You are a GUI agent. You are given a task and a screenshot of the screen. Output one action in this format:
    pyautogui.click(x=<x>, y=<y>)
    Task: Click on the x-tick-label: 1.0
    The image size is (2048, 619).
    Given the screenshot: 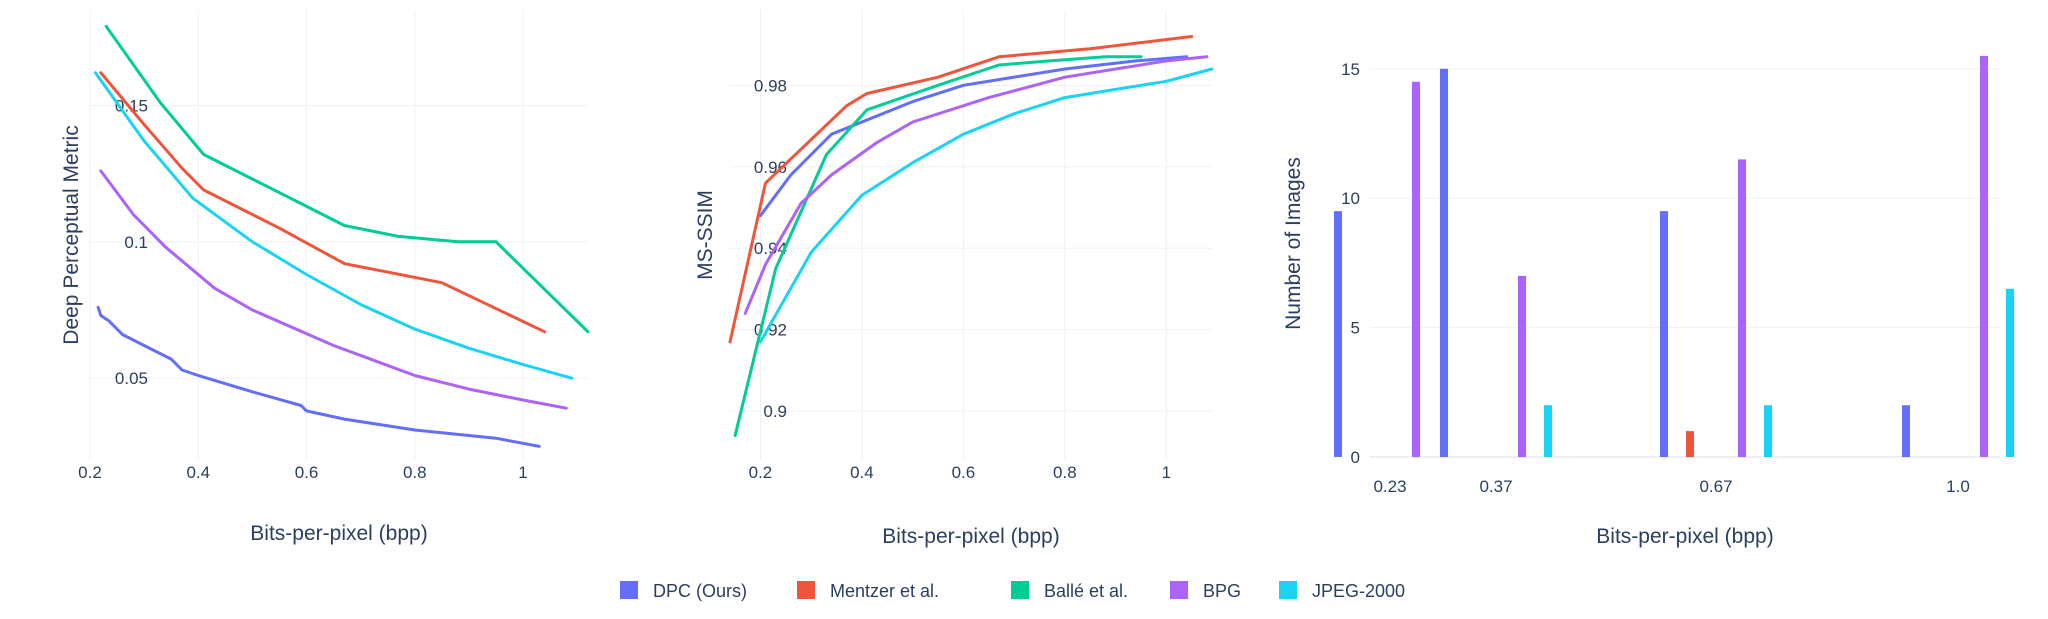 What is the action you would take?
    pyautogui.click(x=1958, y=486)
    